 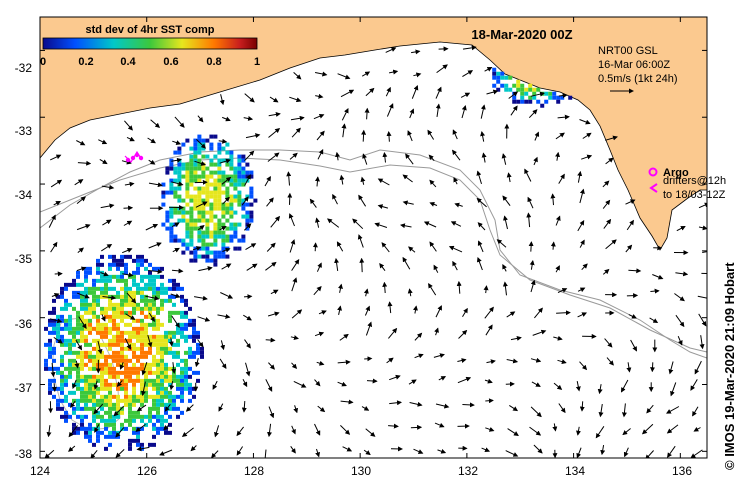 I want to click on x-tick-label: 136, so click(x=682, y=471).